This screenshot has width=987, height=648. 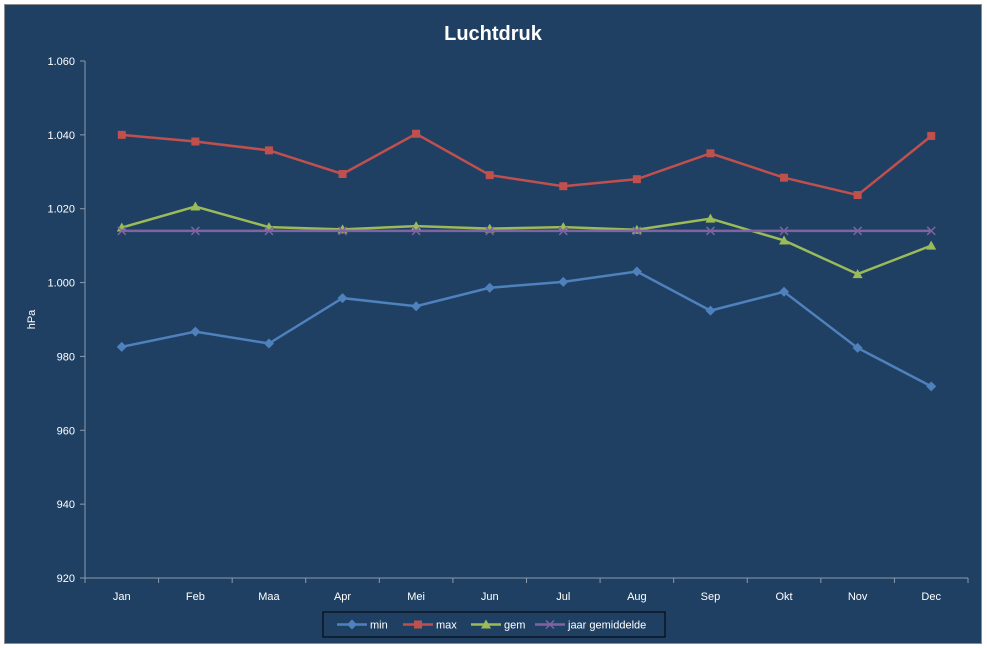 I want to click on x-tick-label: Sep, so click(x=711, y=597).